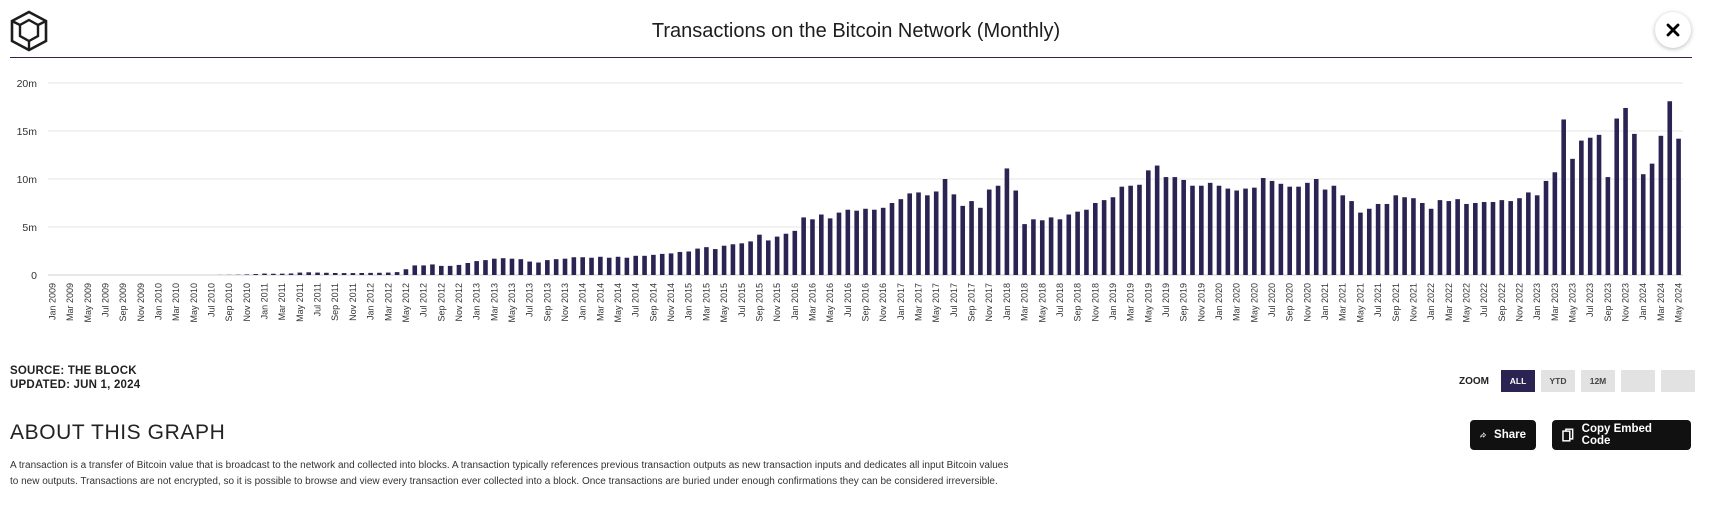 Image resolution: width=1712 pixels, height=505 pixels. Describe the element at coordinates (88, 303) in the screenshot. I see `x-tick-label: May 2009` at that location.